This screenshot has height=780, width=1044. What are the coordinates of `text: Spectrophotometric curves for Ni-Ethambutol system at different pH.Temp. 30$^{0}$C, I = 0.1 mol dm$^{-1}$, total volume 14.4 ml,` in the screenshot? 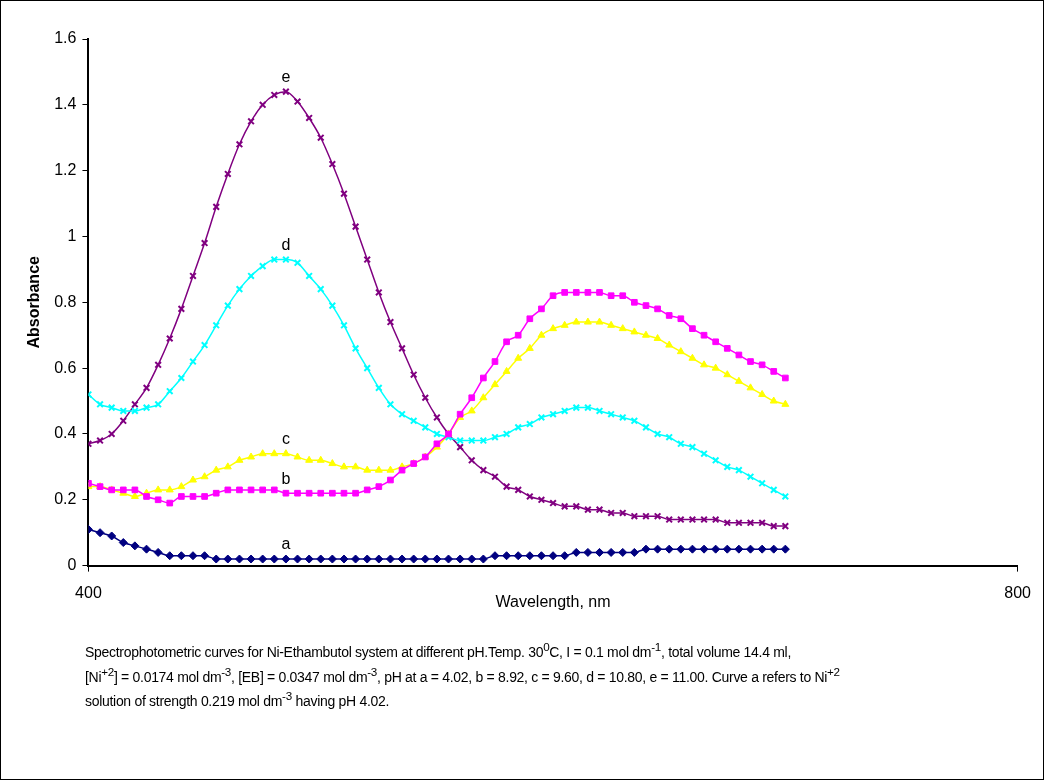 It's located at (439, 650).